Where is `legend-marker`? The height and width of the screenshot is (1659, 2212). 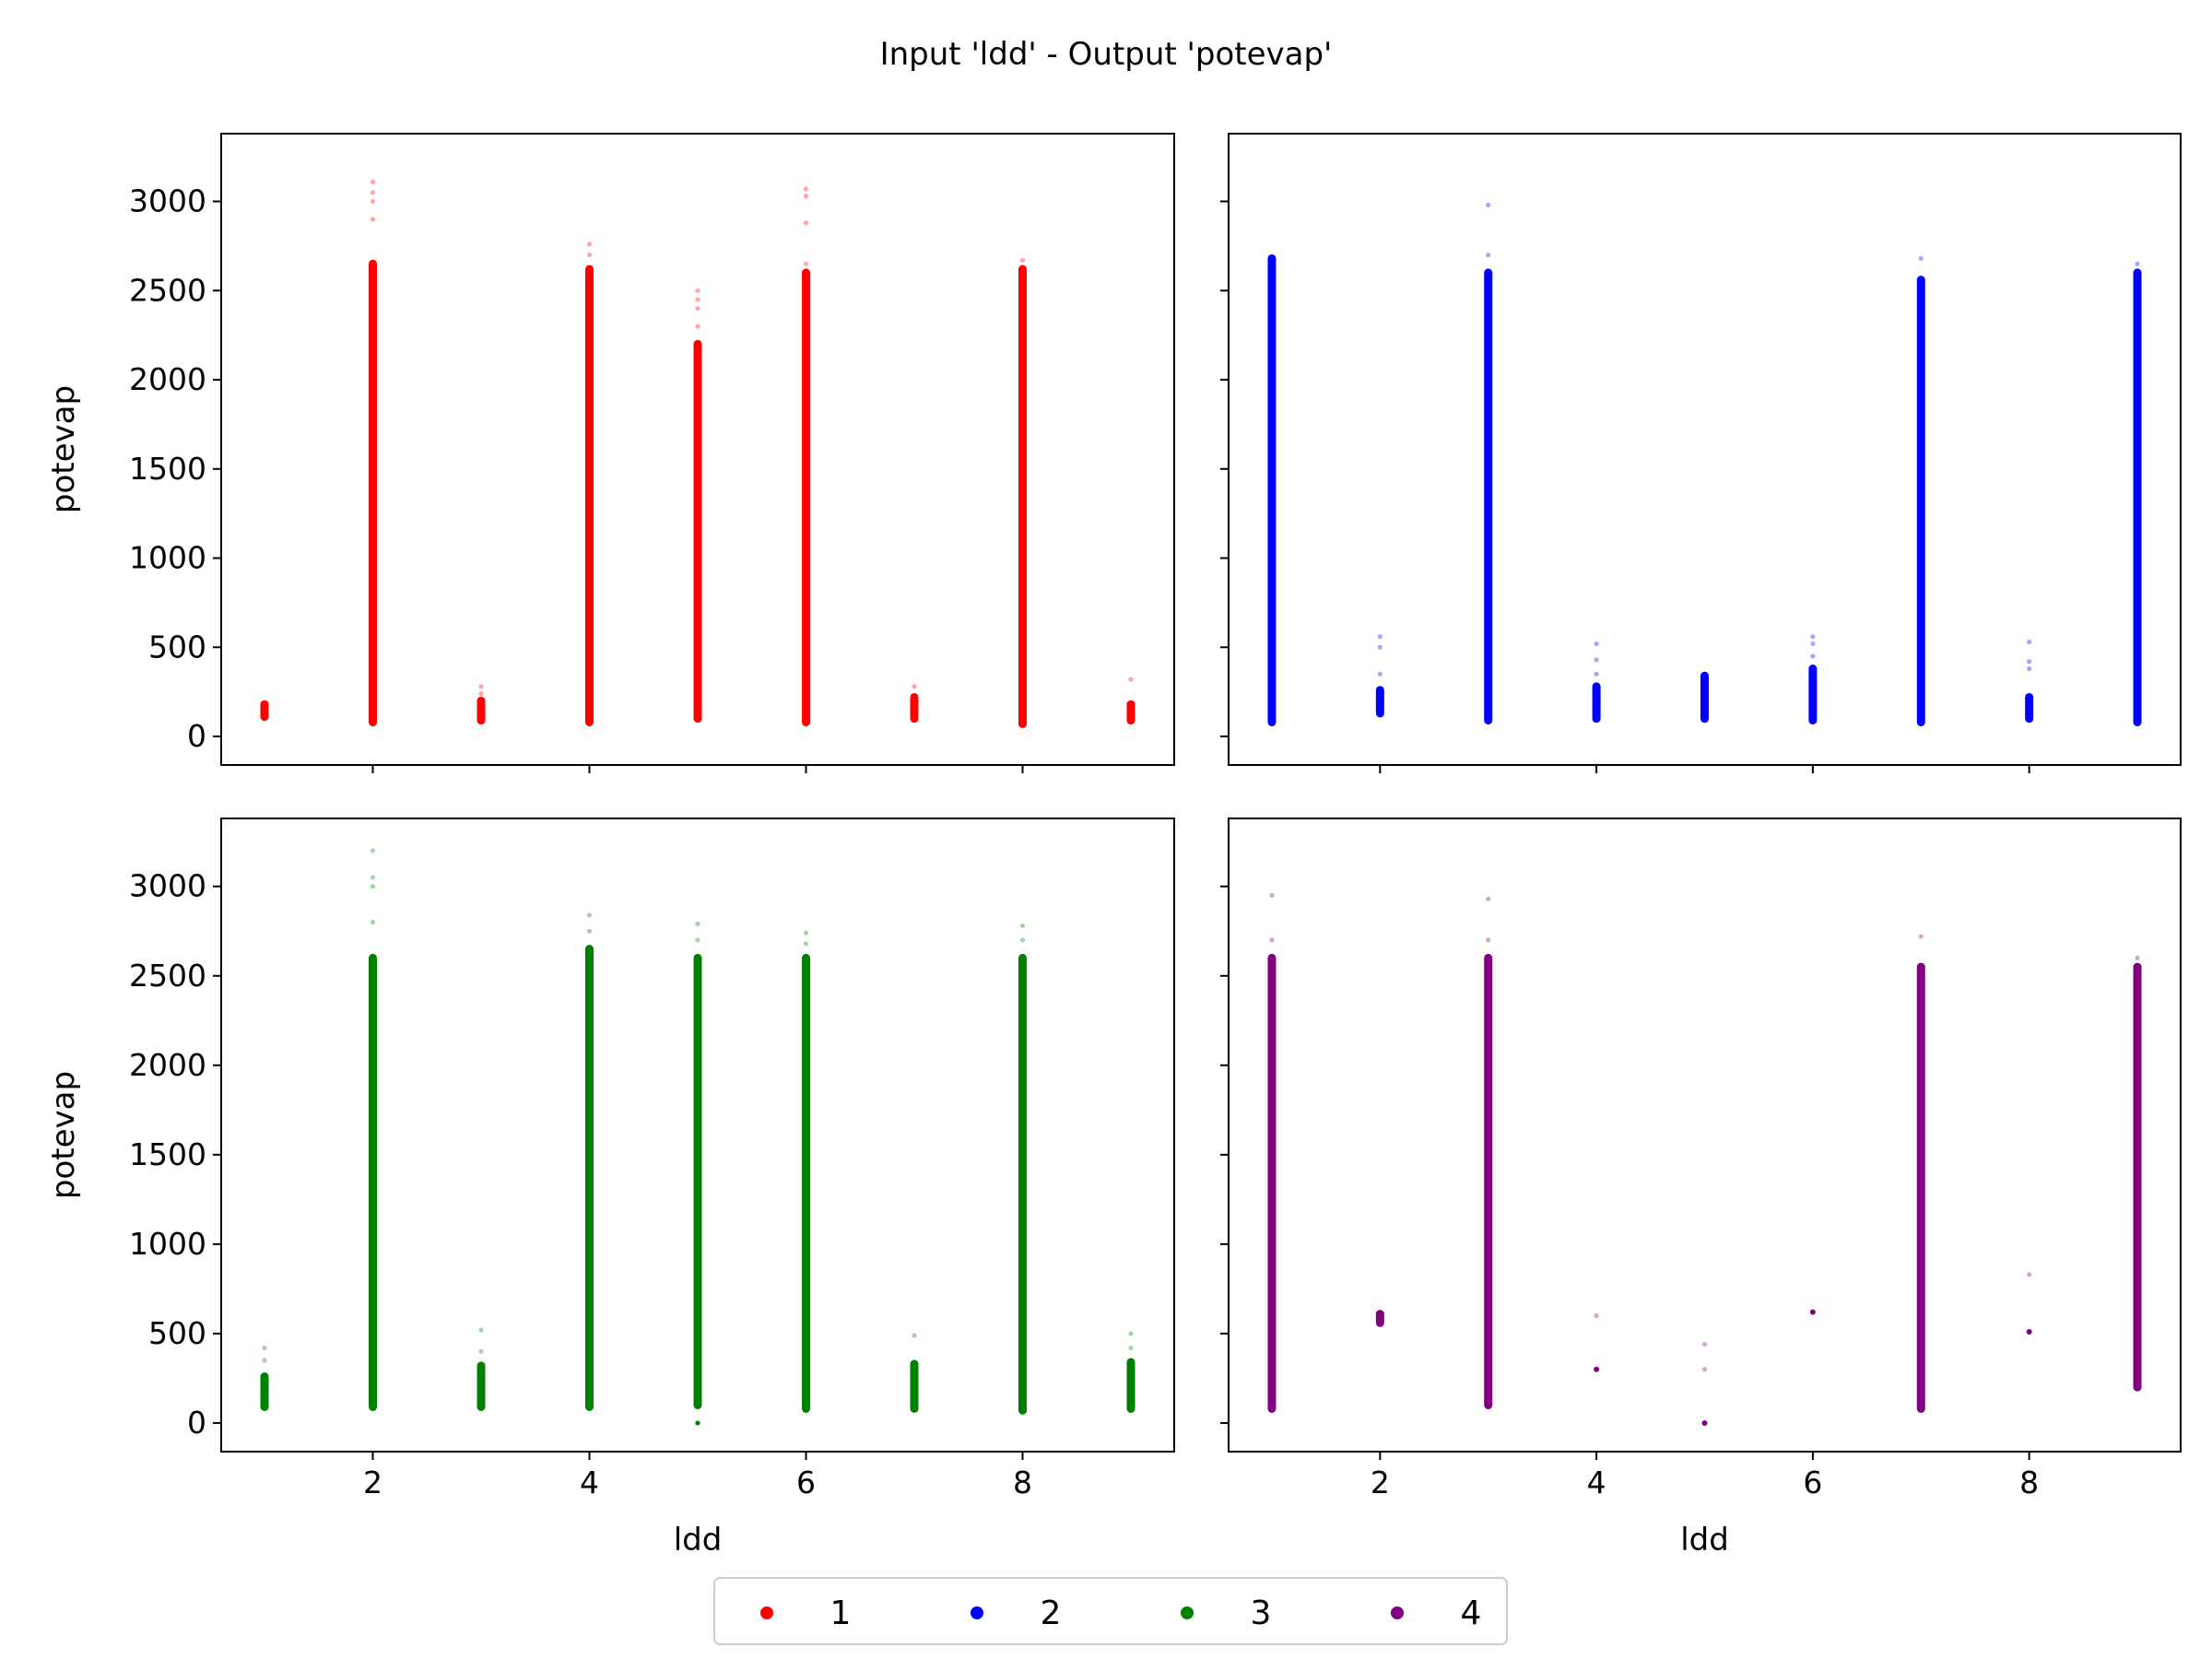 legend-marker is located at coordinates (977, 1612).